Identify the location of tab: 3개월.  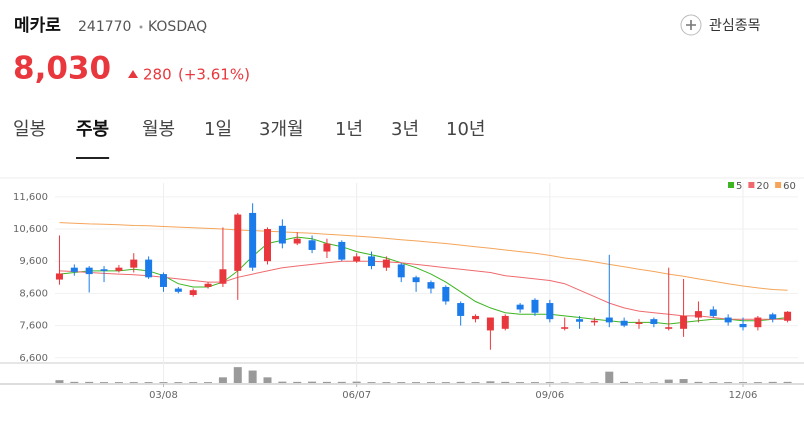
(281, 129).